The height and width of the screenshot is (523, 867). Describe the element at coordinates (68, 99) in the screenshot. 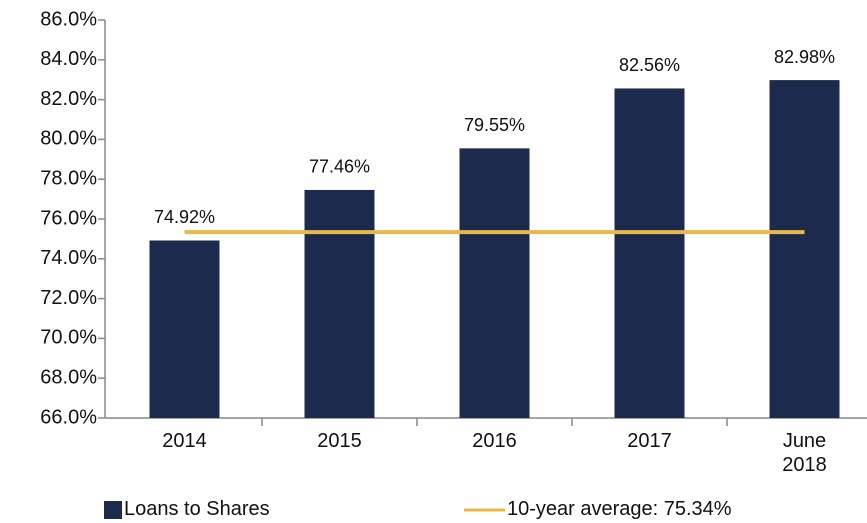

I see `y-tick-label: 82.0%` at that location.